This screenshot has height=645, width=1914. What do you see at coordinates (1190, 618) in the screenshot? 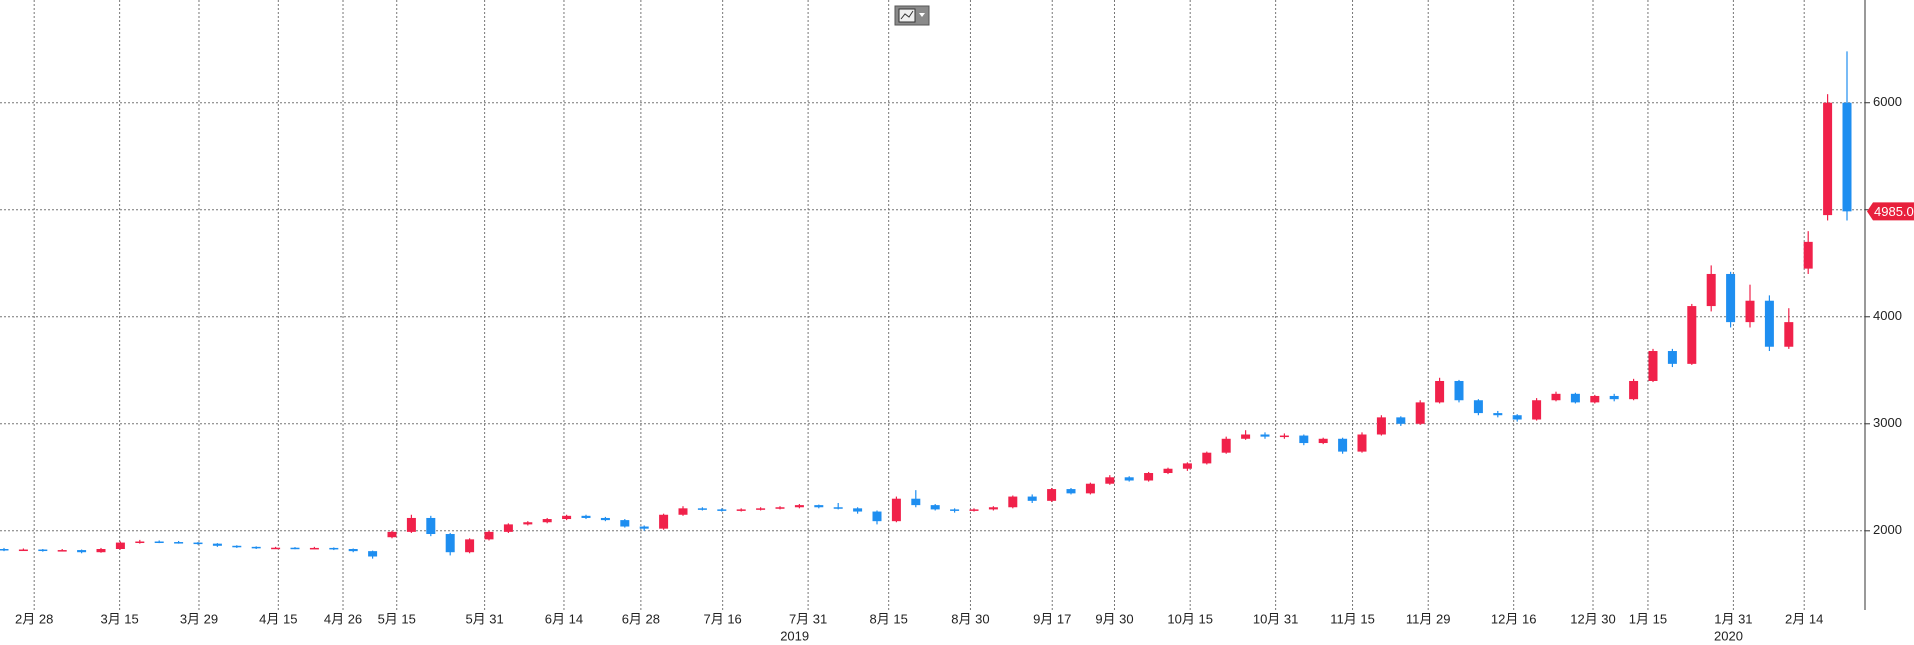
I see `x-tick-label: 10月 15` at bounding box center [1190, 618].